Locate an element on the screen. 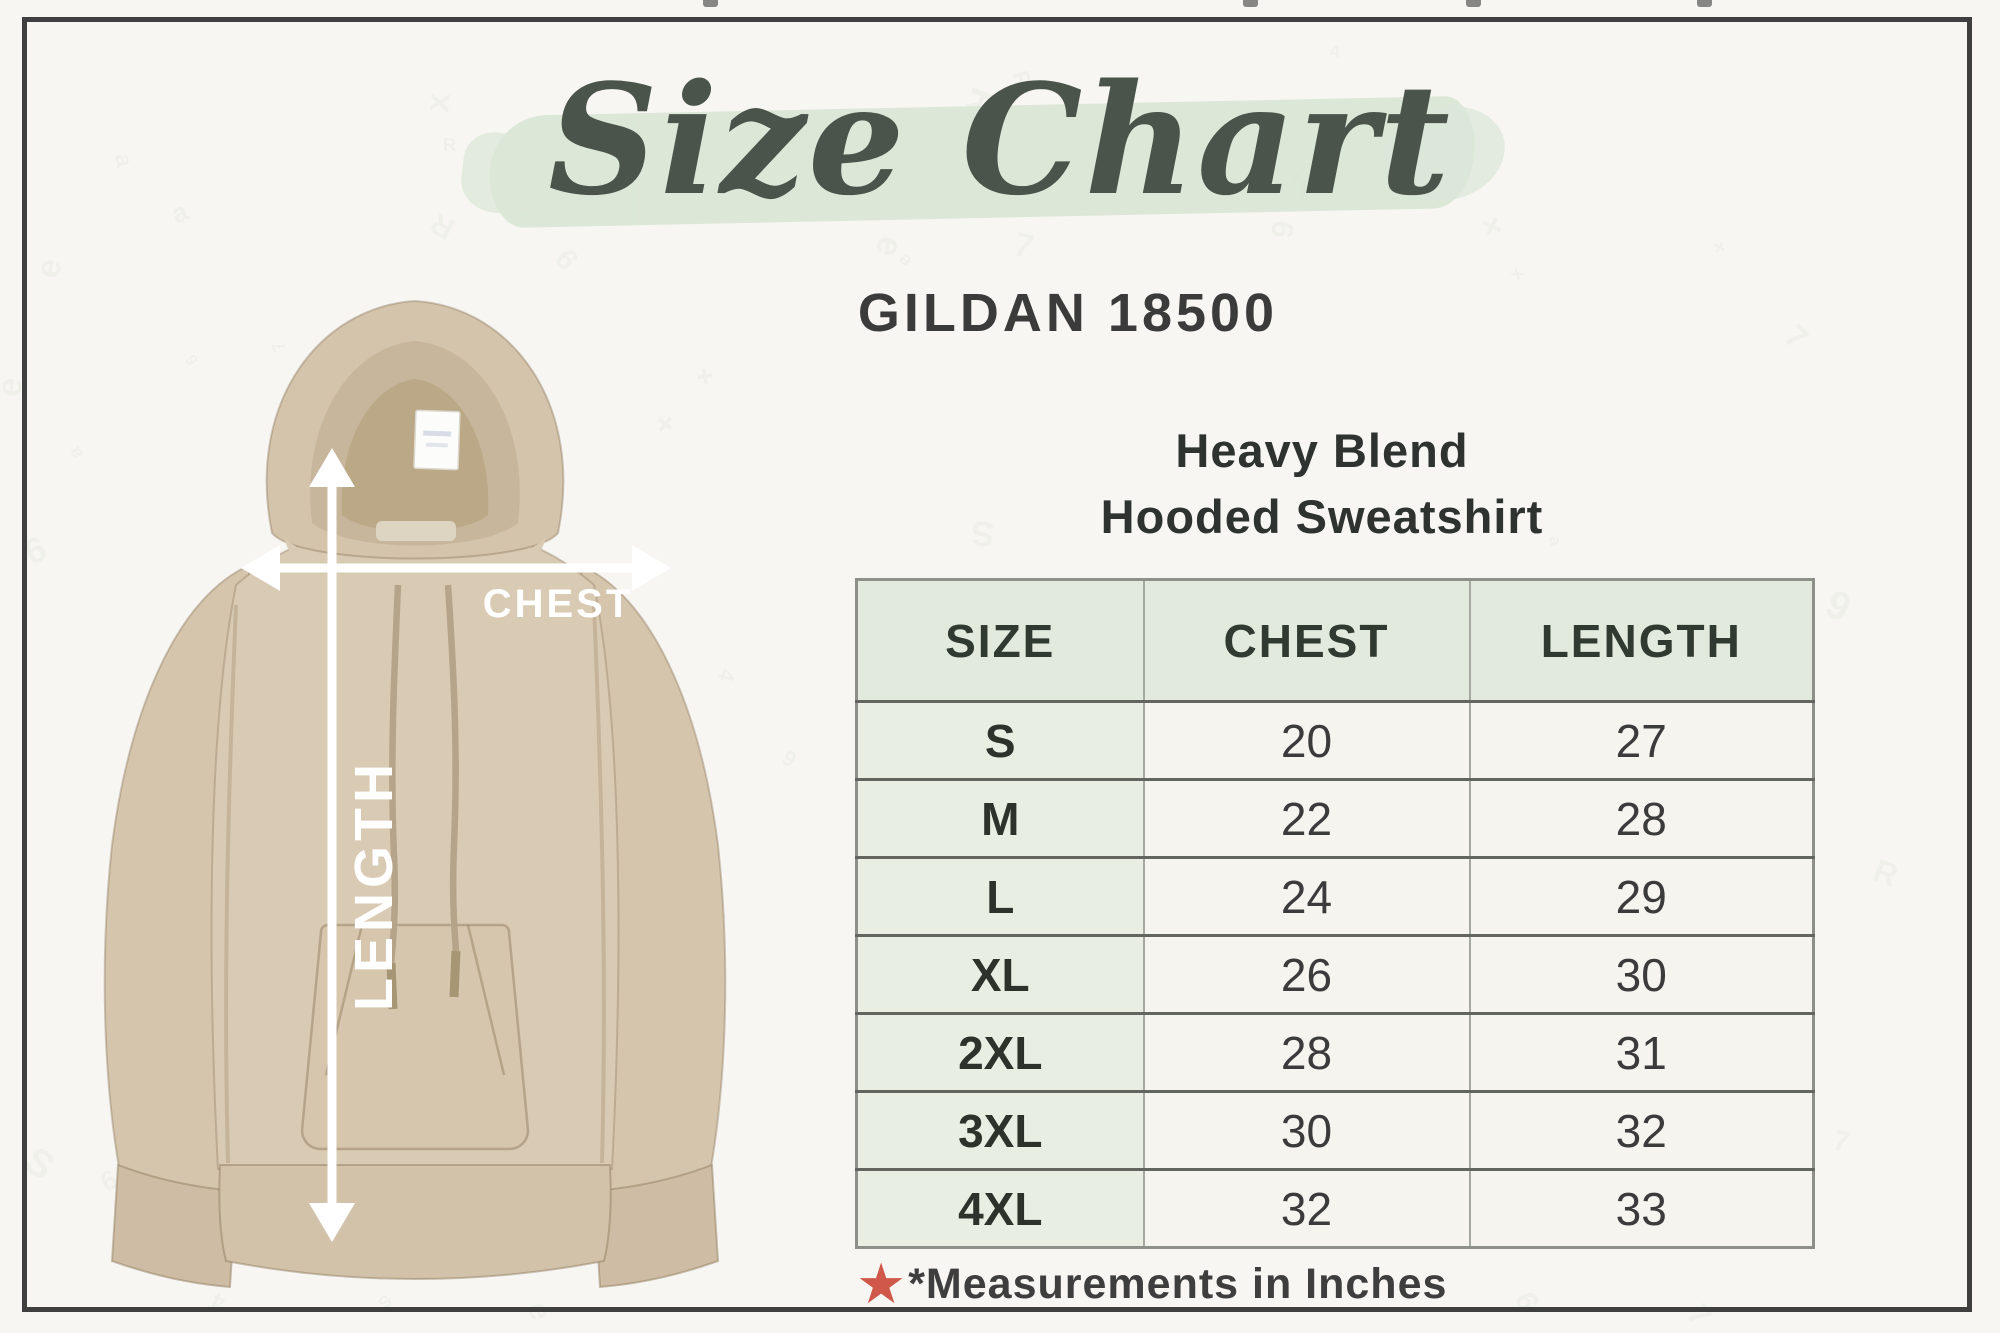  table-row: S 20 27 is located at coordinates (1335, 740).